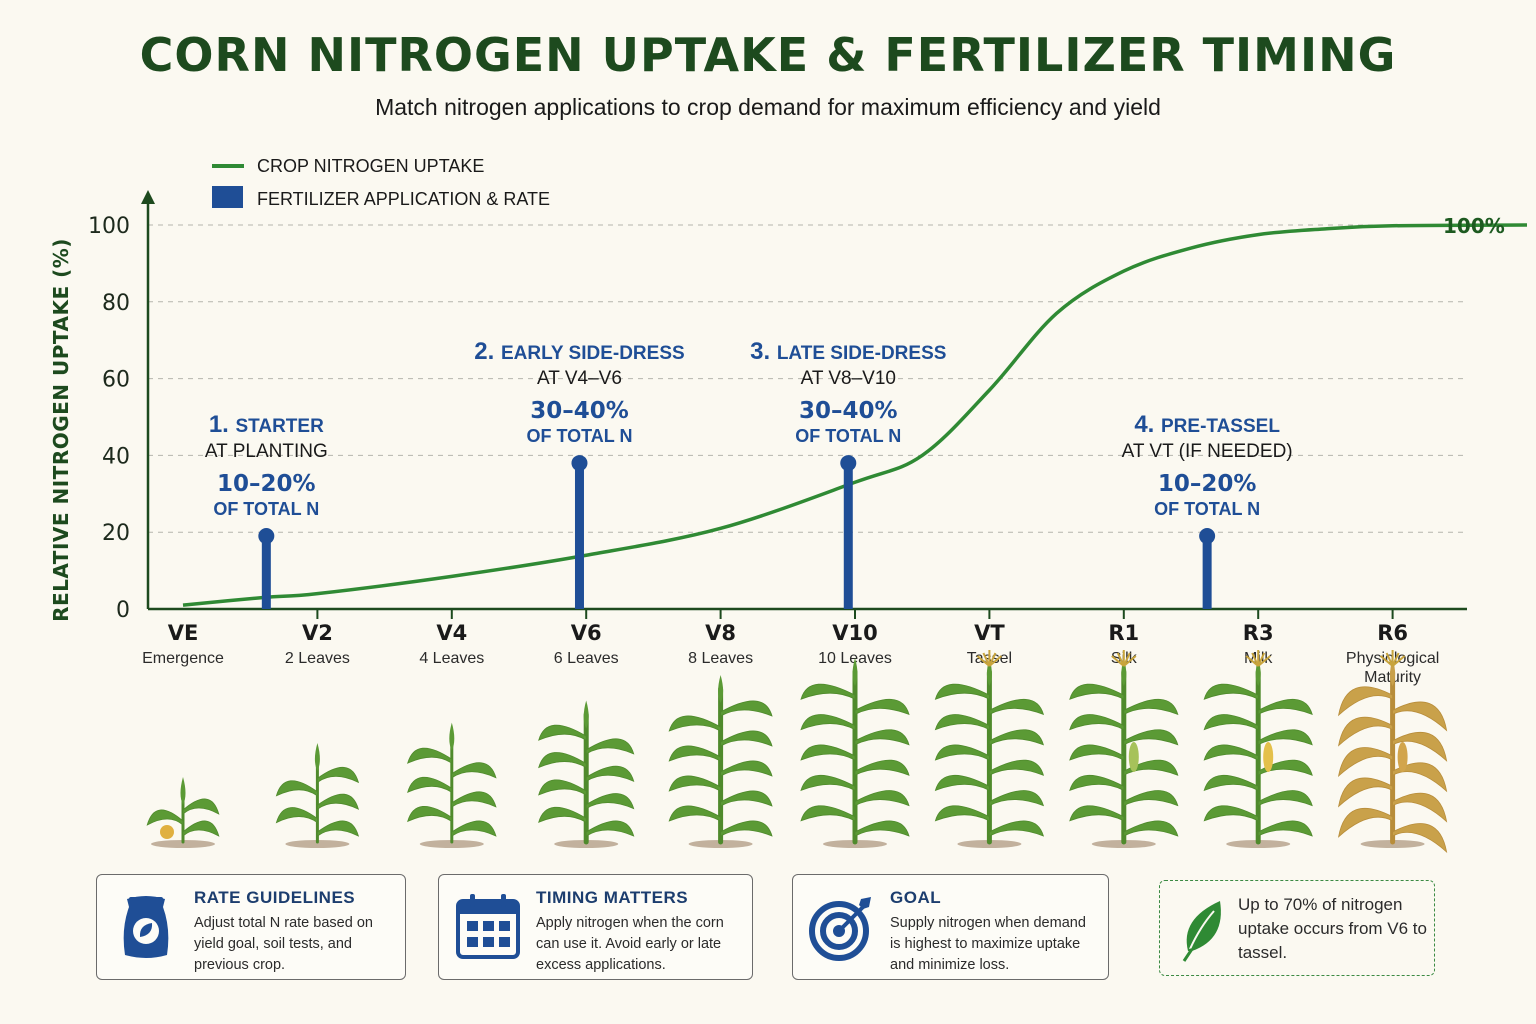  I want to click on corn-plant-v10, so click(855, 753).